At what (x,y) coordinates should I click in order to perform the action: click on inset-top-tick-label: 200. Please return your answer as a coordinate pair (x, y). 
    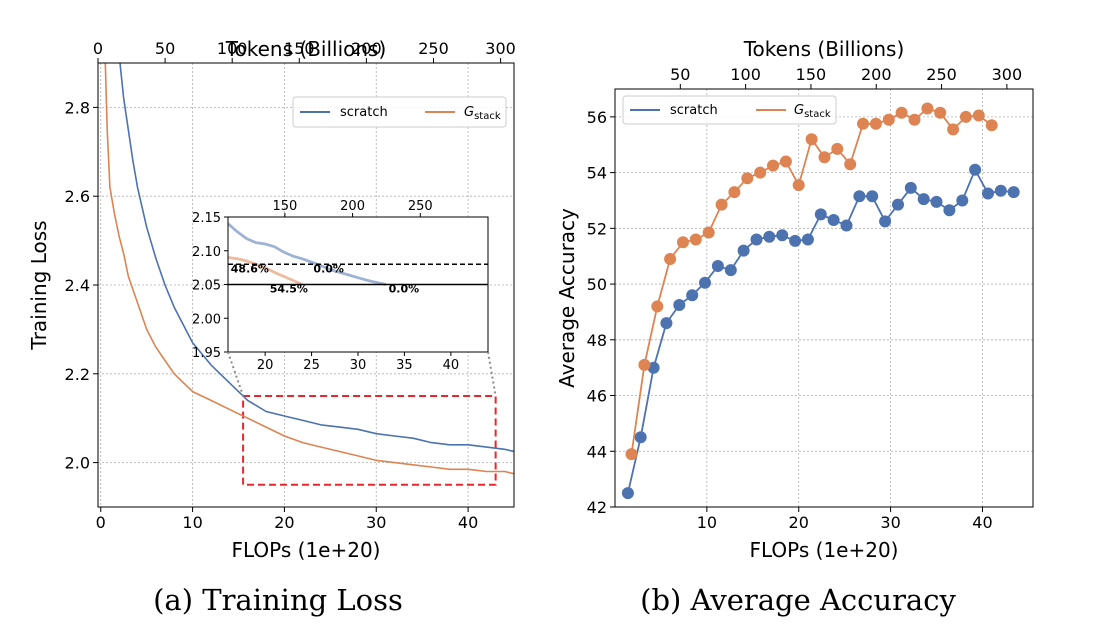
    Looking at the image, I should click on (352, 206).